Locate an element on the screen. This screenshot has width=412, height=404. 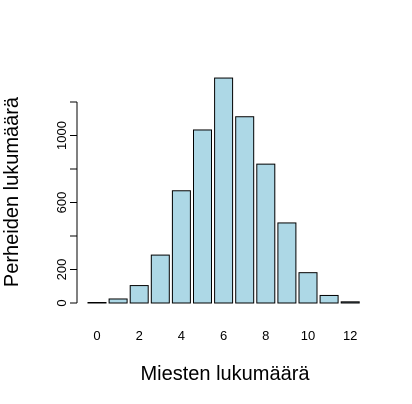
y-axis: 0 200 600 1000 is located at coordinates (66, 204).